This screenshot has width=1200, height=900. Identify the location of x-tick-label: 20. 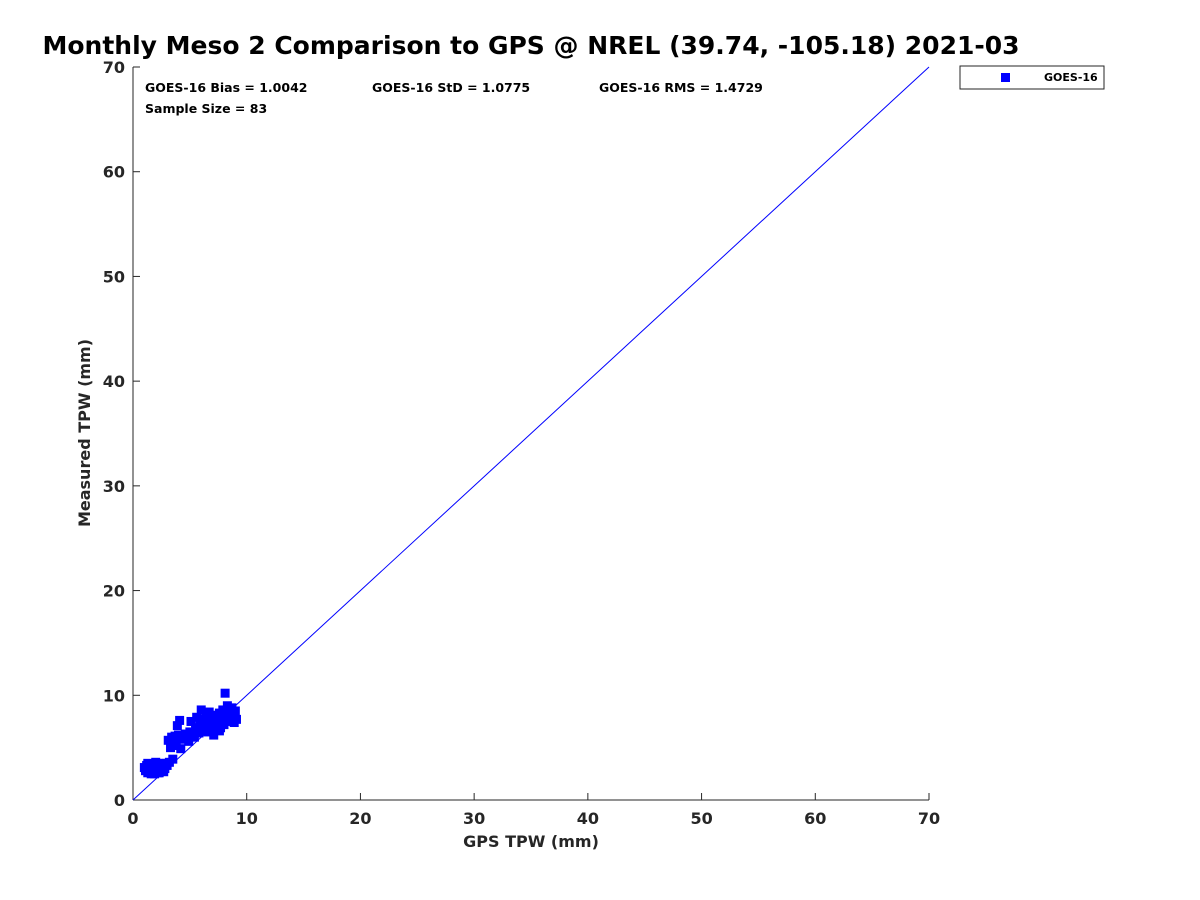
(360, 818).